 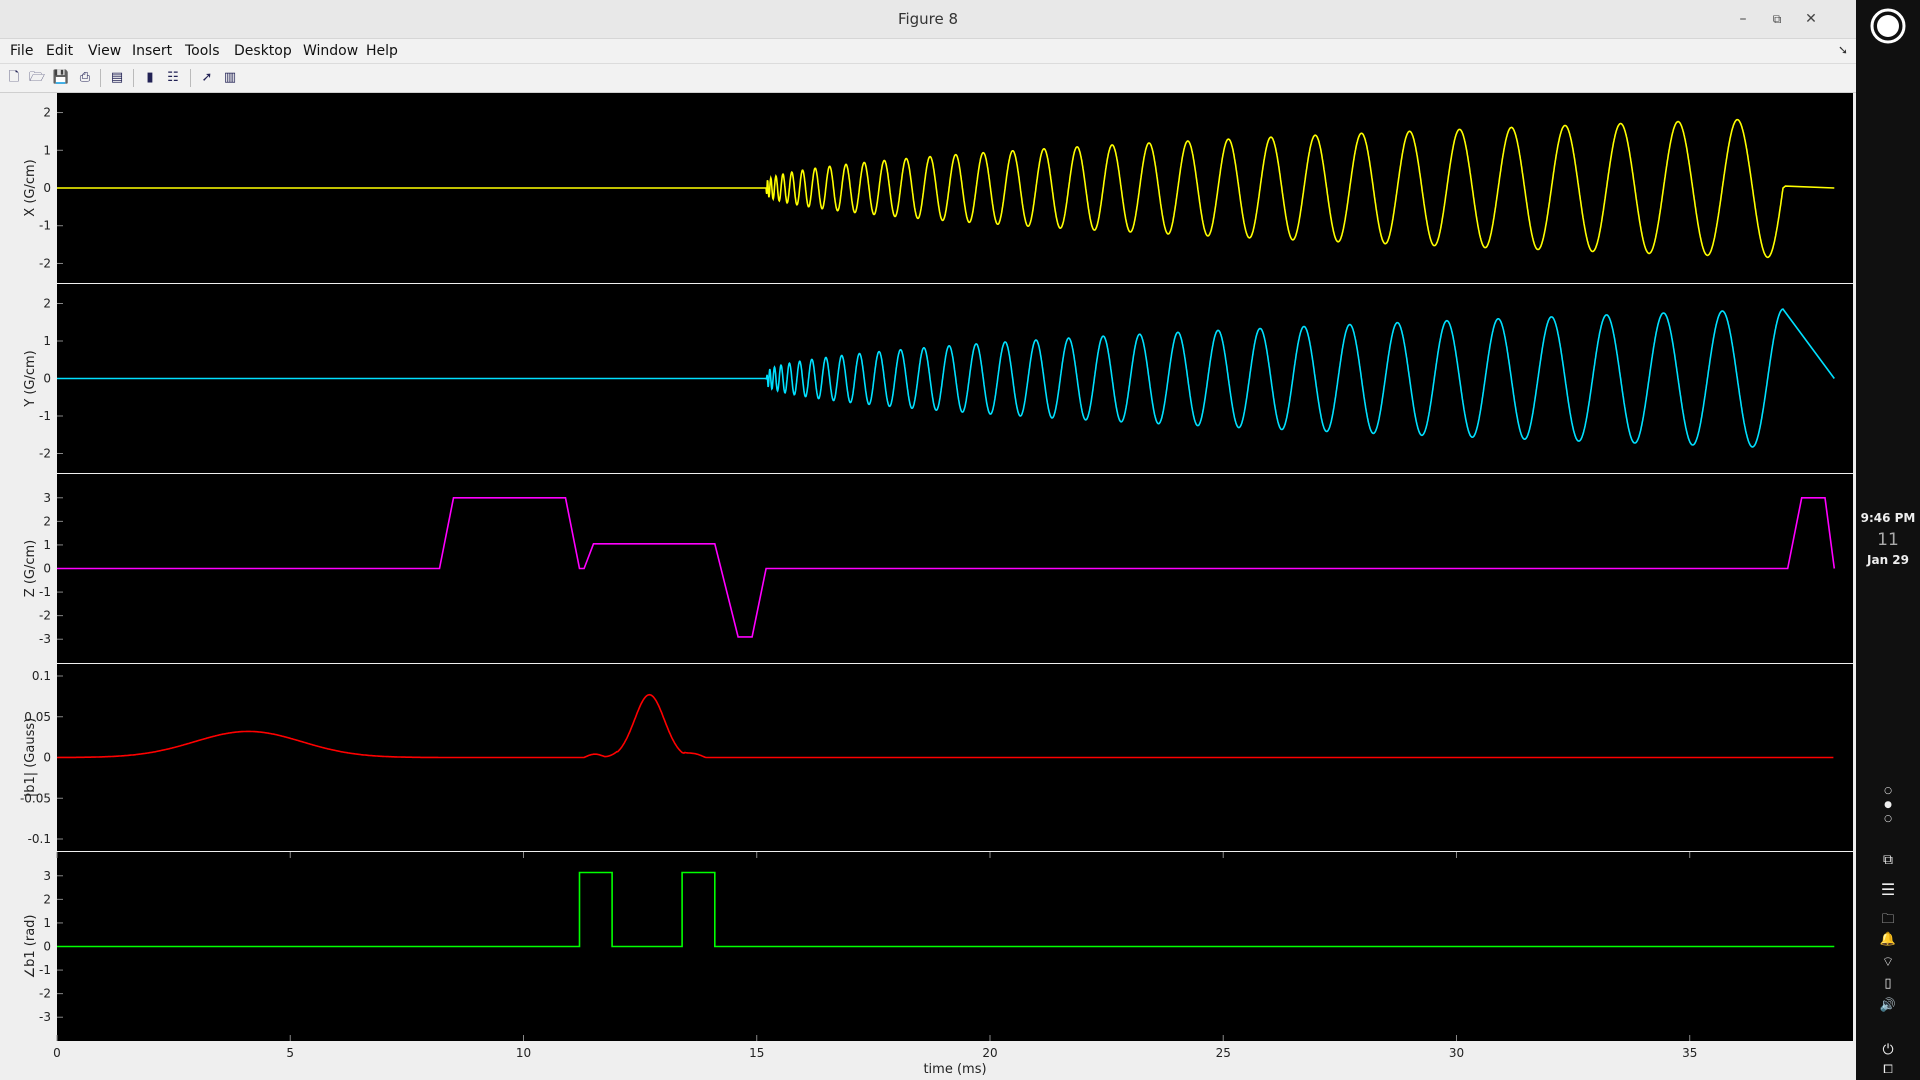 I want to click on y-axis-label: Y (G/cm), so click(x=30, y=378).